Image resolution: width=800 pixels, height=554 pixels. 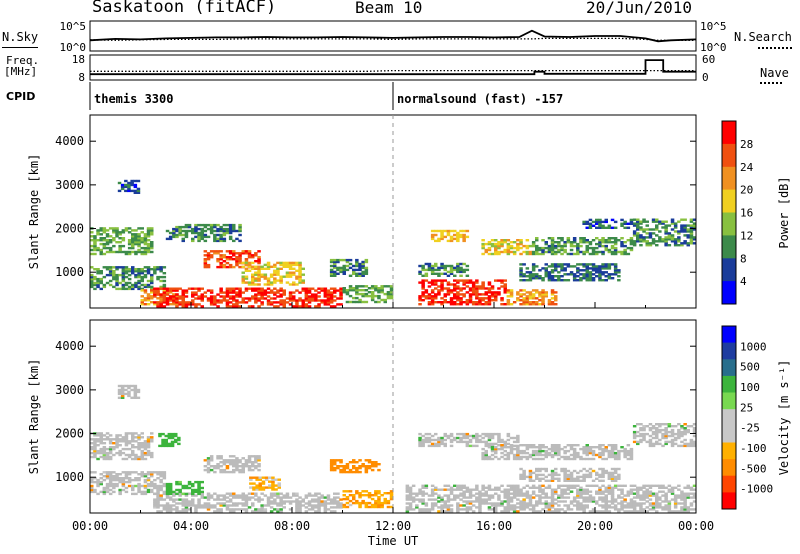 I want to click on power-ytick-label: 1000, so click(x=69, y=272).